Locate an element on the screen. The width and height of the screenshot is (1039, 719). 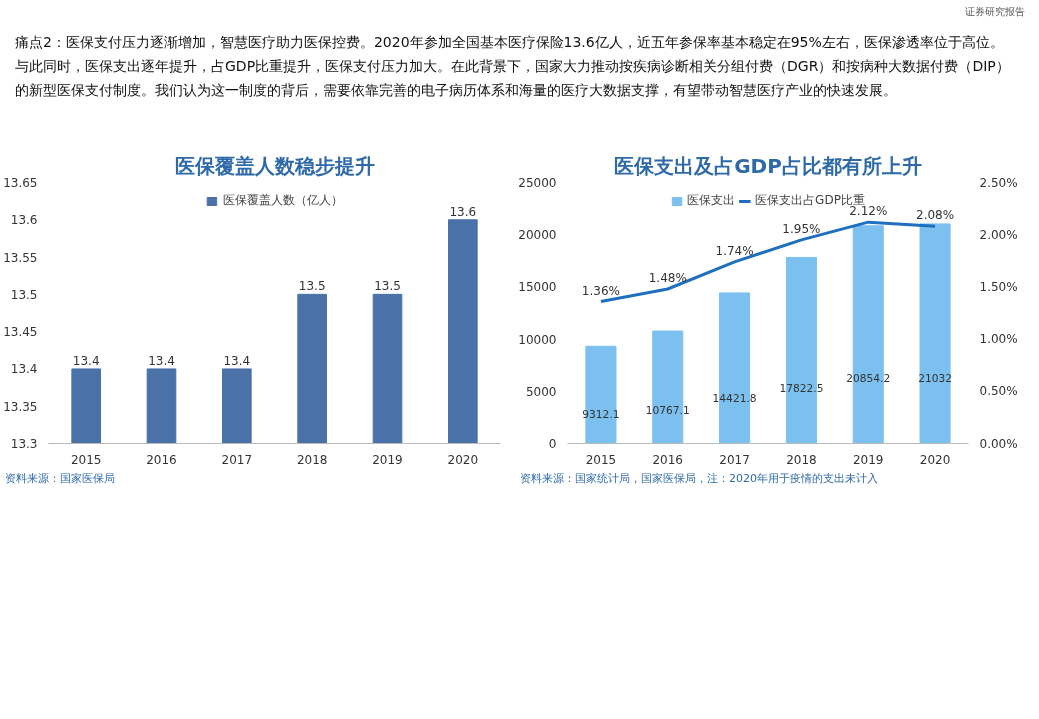
y-tick-label: 15000 is located at coordinates (537, 287).